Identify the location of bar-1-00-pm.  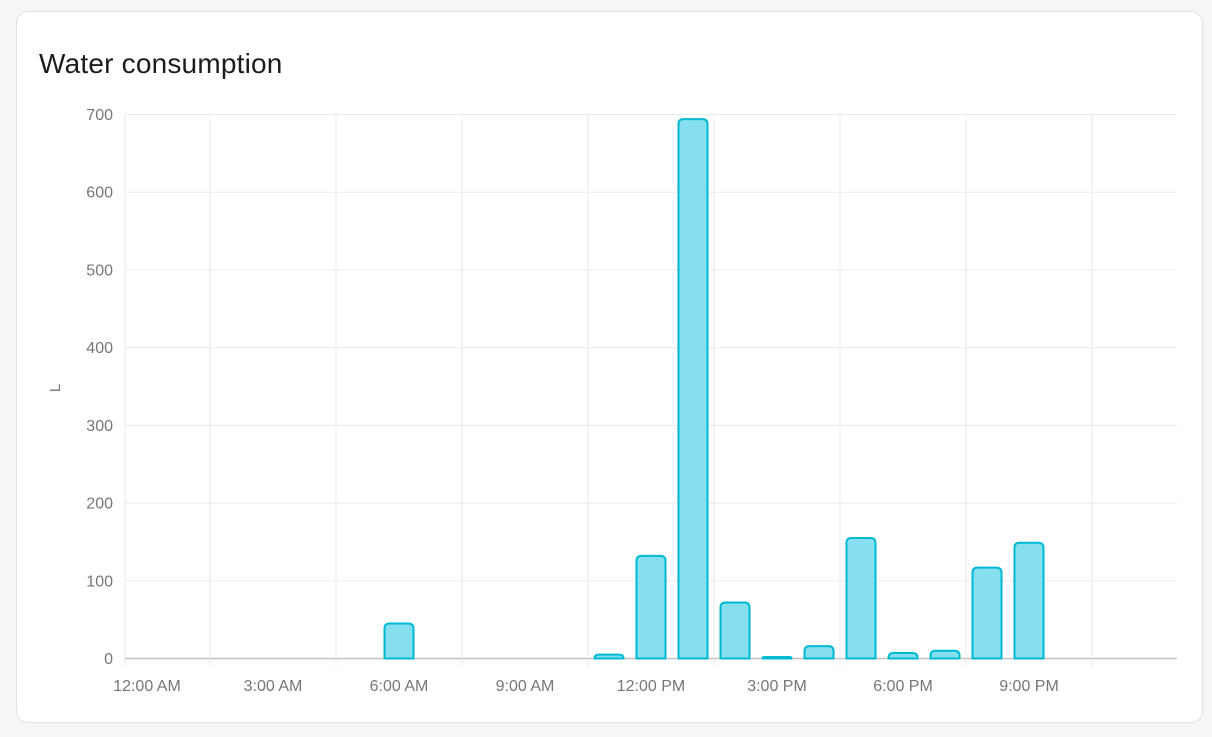
(693, 389).